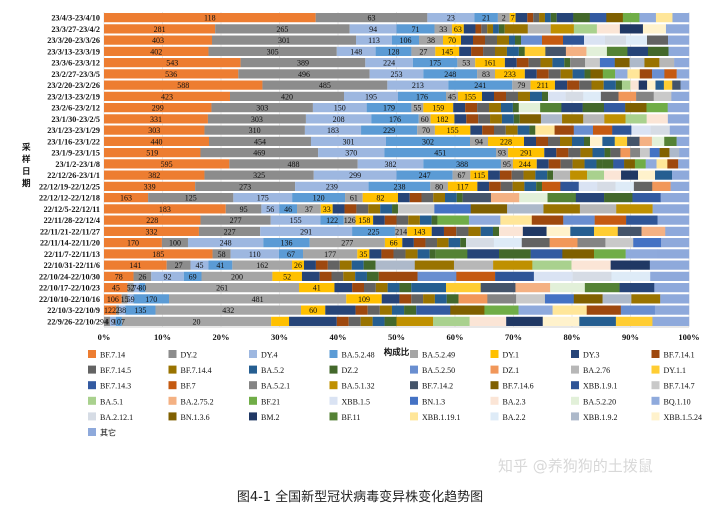 Image resolution: width=720 pixels, height=511 pixels. What do you see at coordinates (193, 276) in the screenshot?
I see `data-label: 69` at bounding box center [193, 276].